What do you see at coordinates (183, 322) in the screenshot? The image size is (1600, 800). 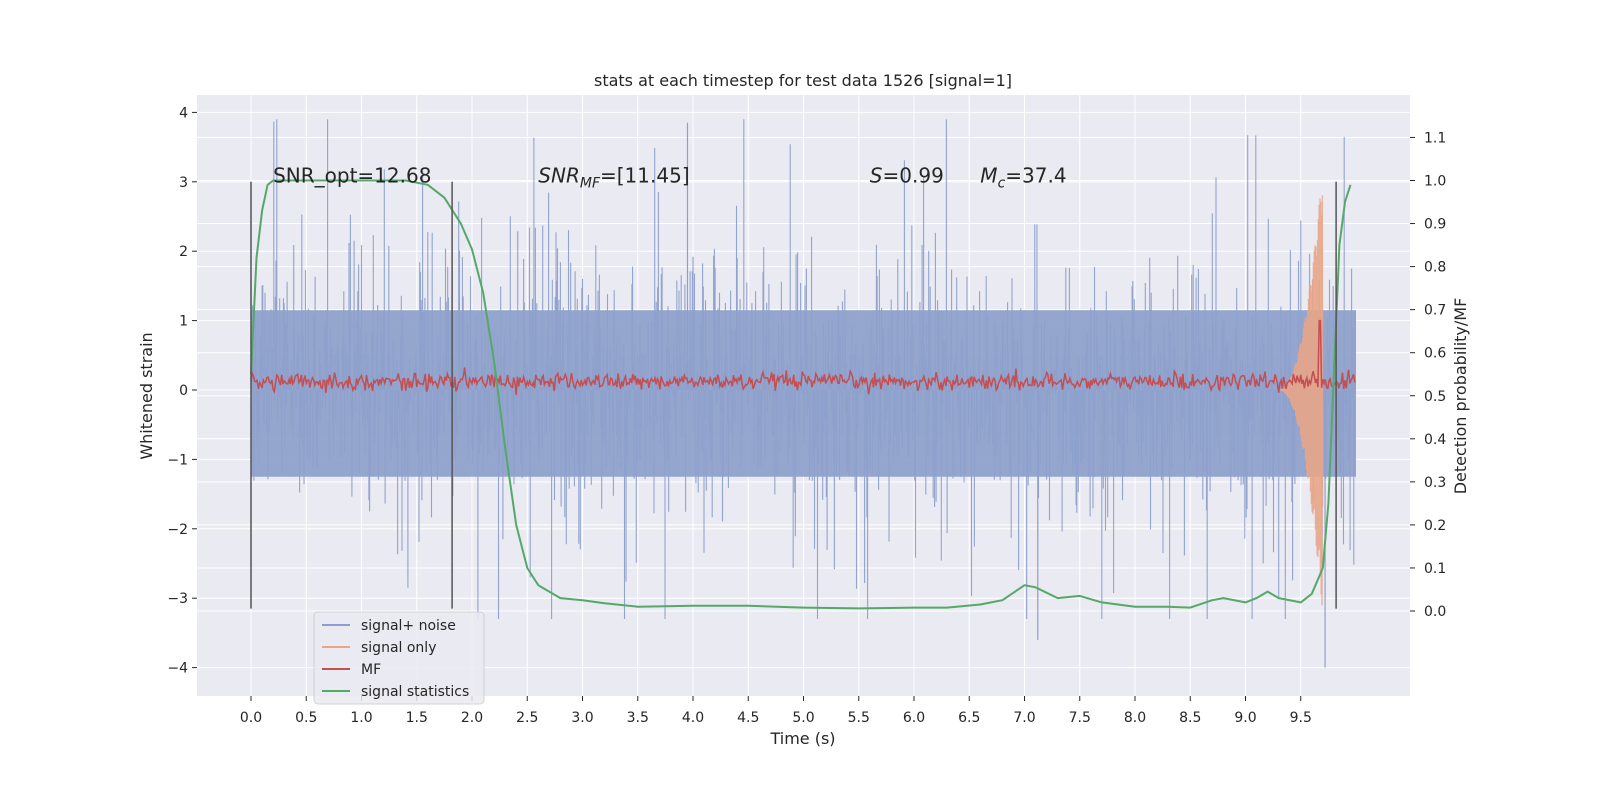 I see `y-tick-label: 1` at bounding box center [183, 322].